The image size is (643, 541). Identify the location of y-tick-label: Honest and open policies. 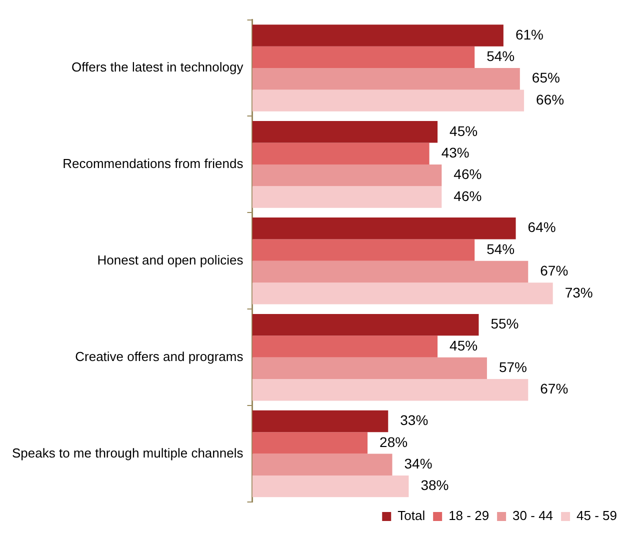
(170, 260).